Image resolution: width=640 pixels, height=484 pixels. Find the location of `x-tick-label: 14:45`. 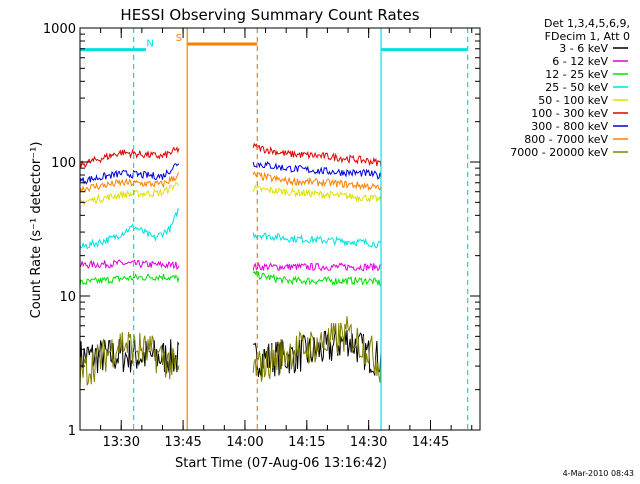

x-tick-label: 14:45 is located at coordinates (430, 442).